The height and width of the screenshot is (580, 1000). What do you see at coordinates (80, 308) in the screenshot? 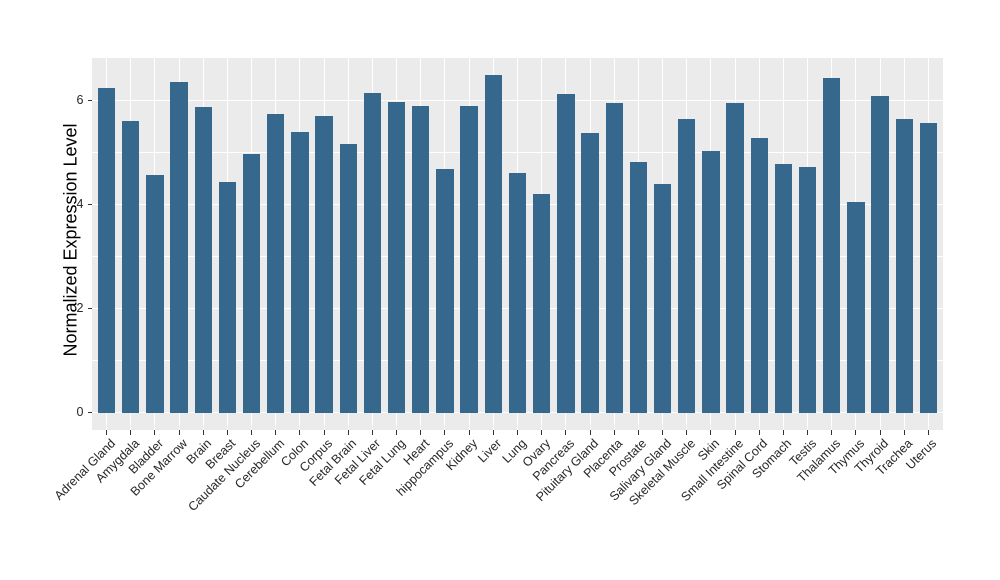
I see `y-tick-label: 2` at bounding box center [80, 308].